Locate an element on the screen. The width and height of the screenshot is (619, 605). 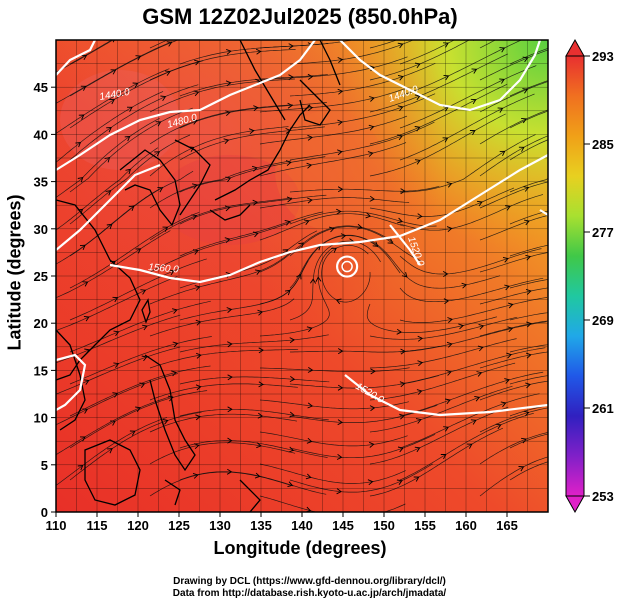
x-tick-label: 145 is located at coordinates (343, 525).